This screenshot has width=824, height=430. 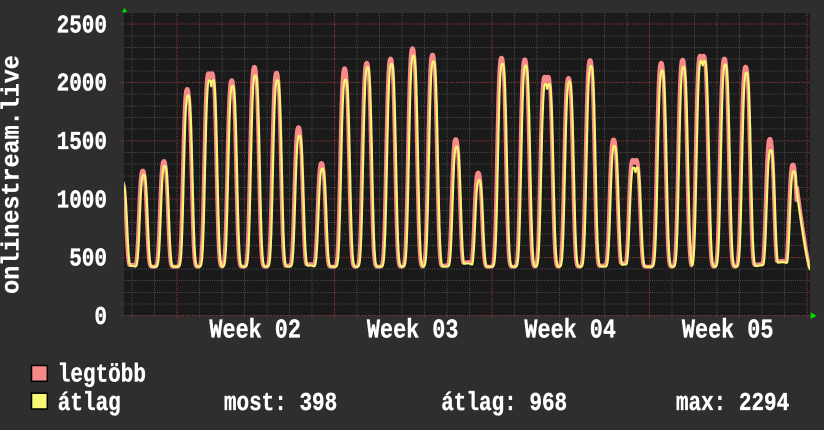 I want to click on svg-text: Week 03, so click(x=413, y=332).